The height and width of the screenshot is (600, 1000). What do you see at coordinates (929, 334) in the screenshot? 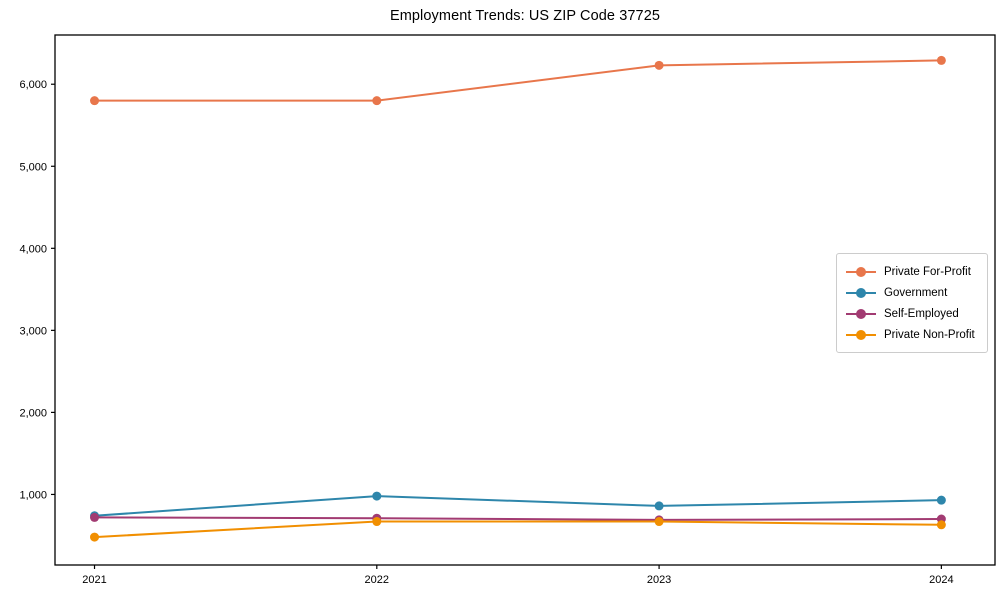
I see `legend-label: Private Non-Profit` at bounding box center [929, 334].